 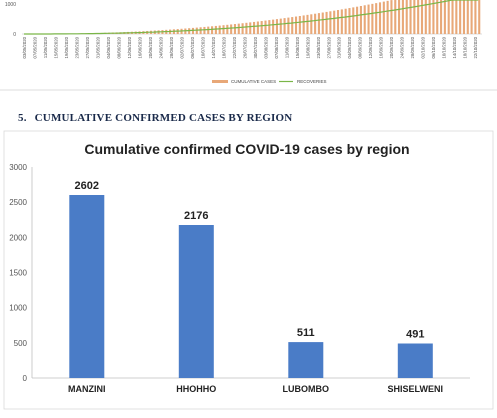 I want to click on data-label: 2176, so click(x=196, y=216).